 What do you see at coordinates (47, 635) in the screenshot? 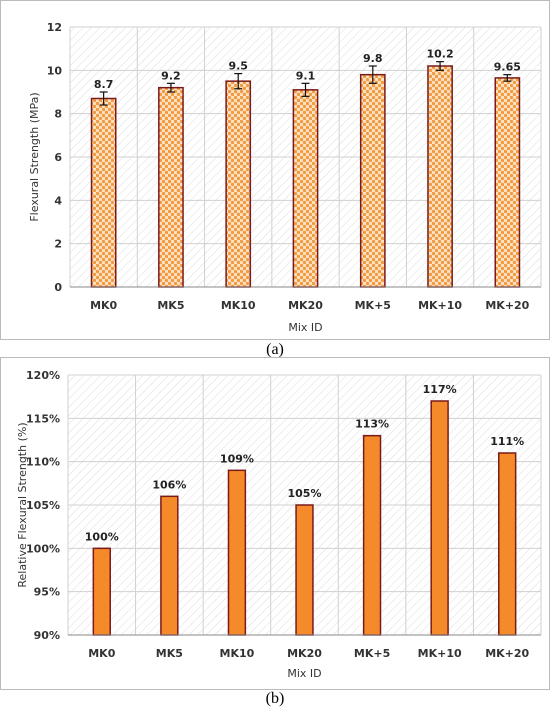
I see `y-tick-label: 90%` at bounding box center [47, 635].